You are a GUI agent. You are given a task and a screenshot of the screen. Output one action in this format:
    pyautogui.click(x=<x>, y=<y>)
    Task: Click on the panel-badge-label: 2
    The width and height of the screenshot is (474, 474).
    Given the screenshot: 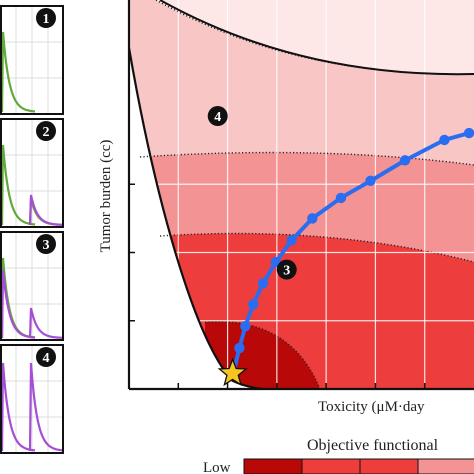 What is the action you would take?
    pyautogui.click(x=46, y=132)
    